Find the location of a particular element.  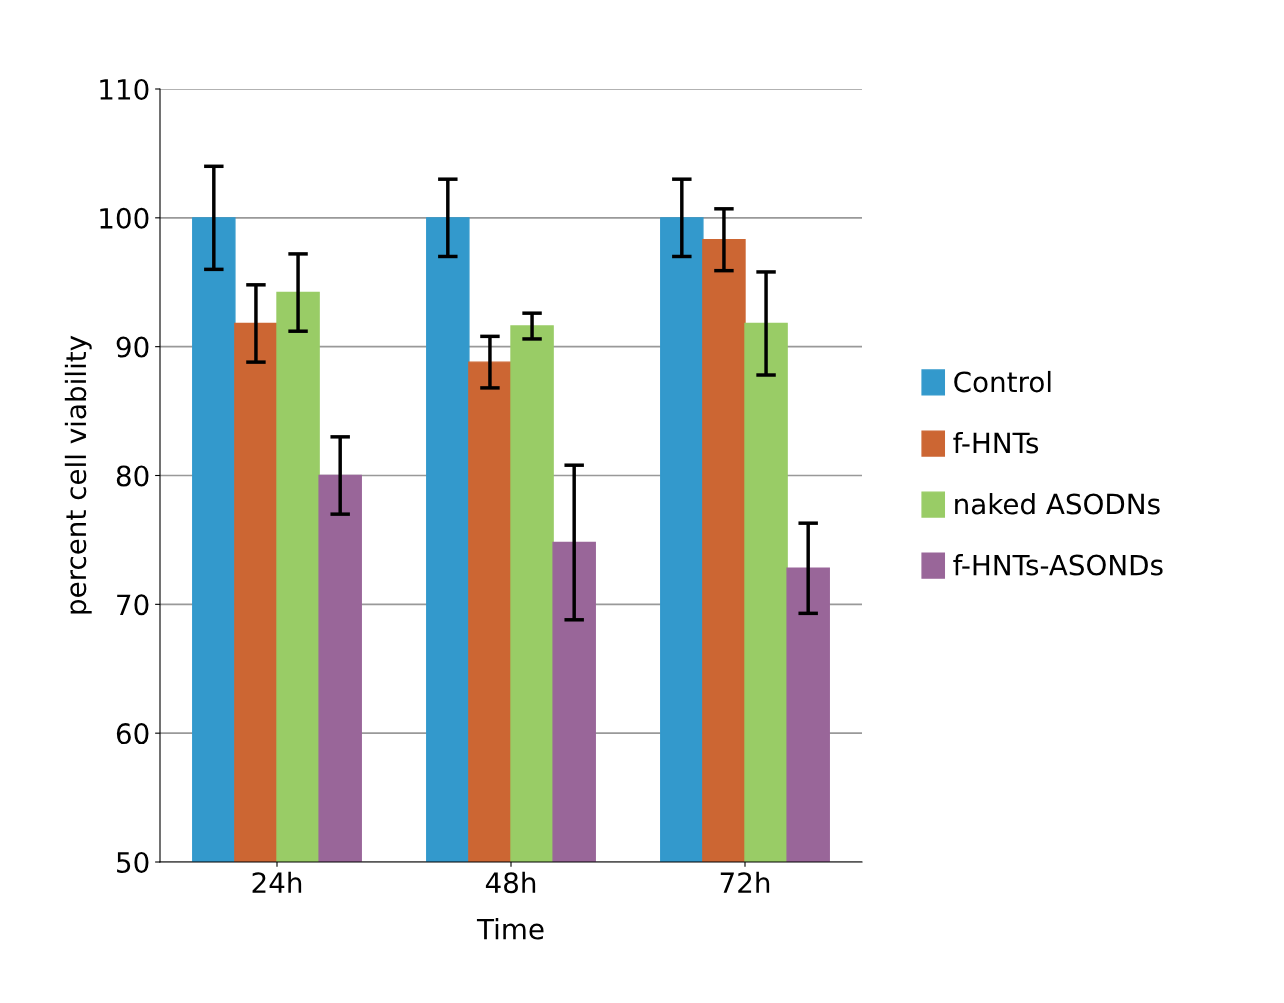

legend-label: naked ASODNs is located at coordinates (1057, 504).